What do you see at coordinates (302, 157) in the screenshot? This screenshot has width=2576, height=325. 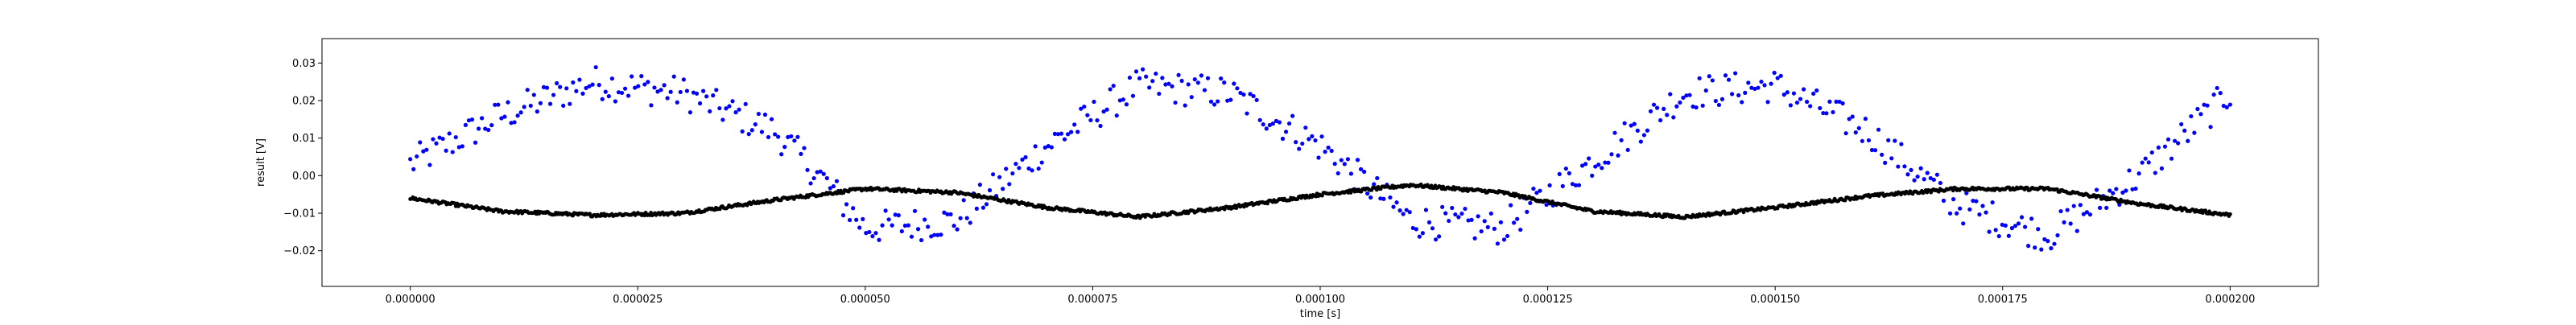 I see `y-axis: −0.02 −0.01 0.00 0.01 0.02 0.03` at bounding box center [302, 157].